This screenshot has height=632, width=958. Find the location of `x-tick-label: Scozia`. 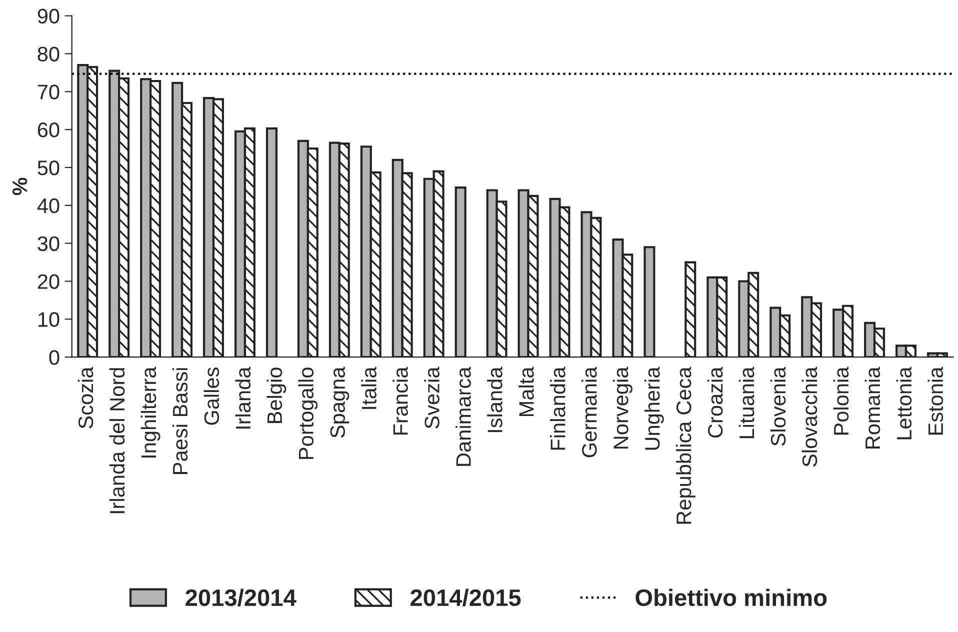

x-tick-label: Scozia is located at coordinates (86, 397).